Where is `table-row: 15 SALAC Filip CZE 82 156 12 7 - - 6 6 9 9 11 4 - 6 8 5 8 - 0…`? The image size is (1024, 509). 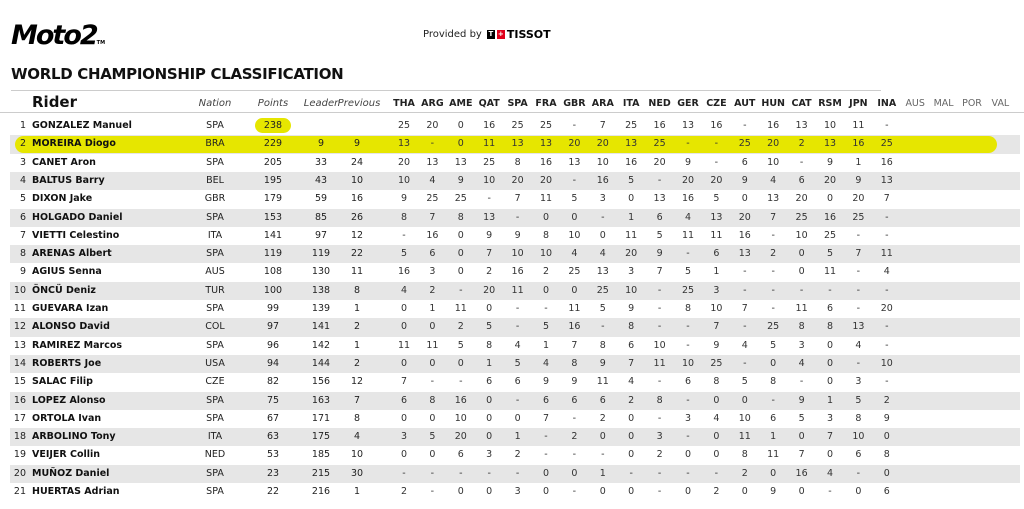
table-row: 15 SALAC Filip CZE 82 156 12 7 - - 6 6 9 9 11 4 - 6 8 5 8 - 0… is located at coordinates (512, 382).